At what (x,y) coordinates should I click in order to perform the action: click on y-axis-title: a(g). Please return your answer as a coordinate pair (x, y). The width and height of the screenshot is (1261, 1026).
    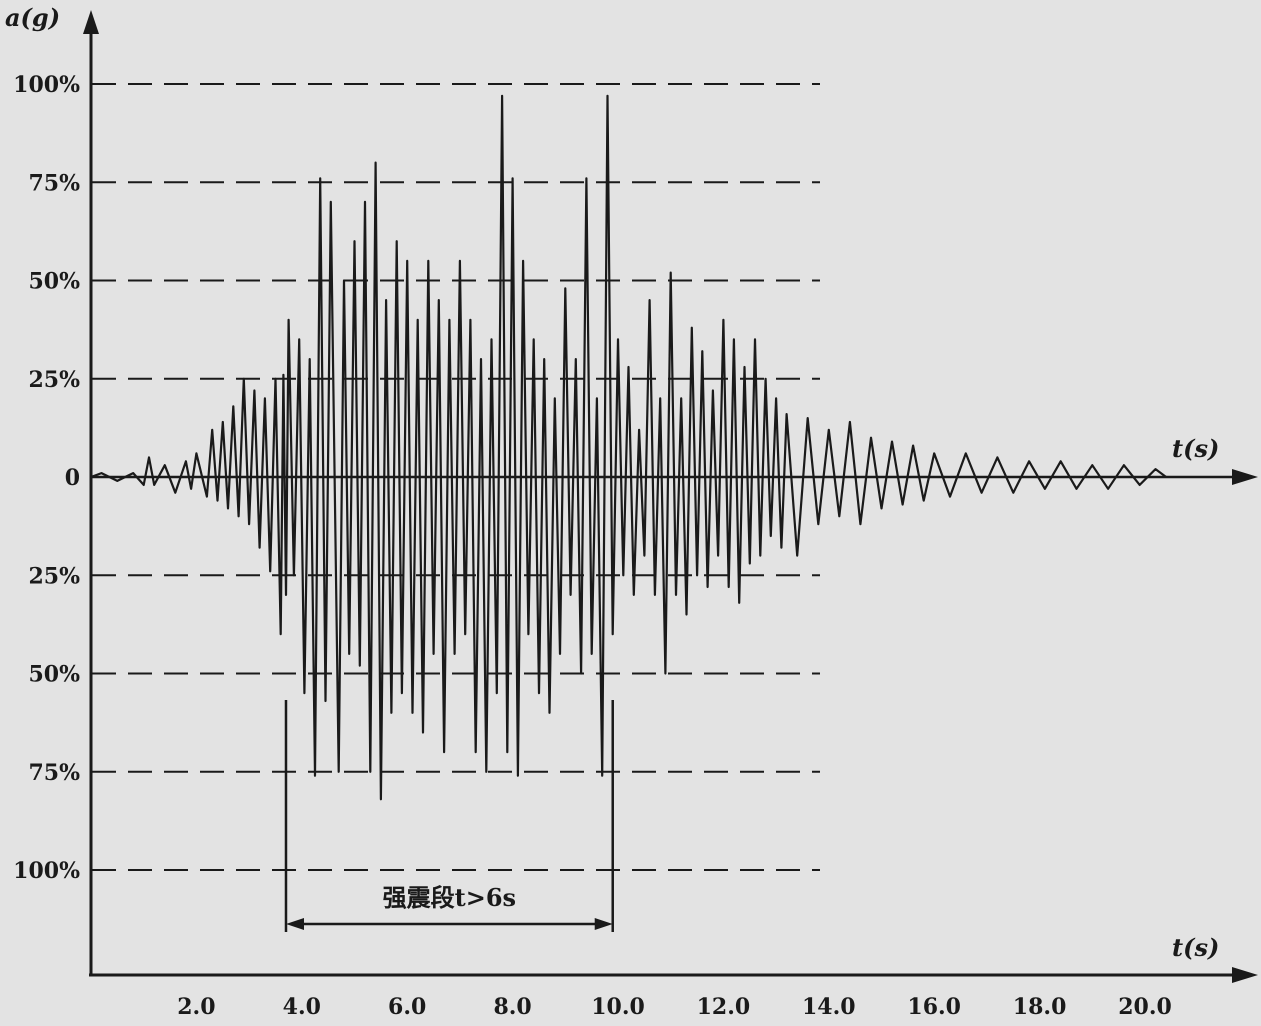
    Looking at the image, I should click on (32, 17).